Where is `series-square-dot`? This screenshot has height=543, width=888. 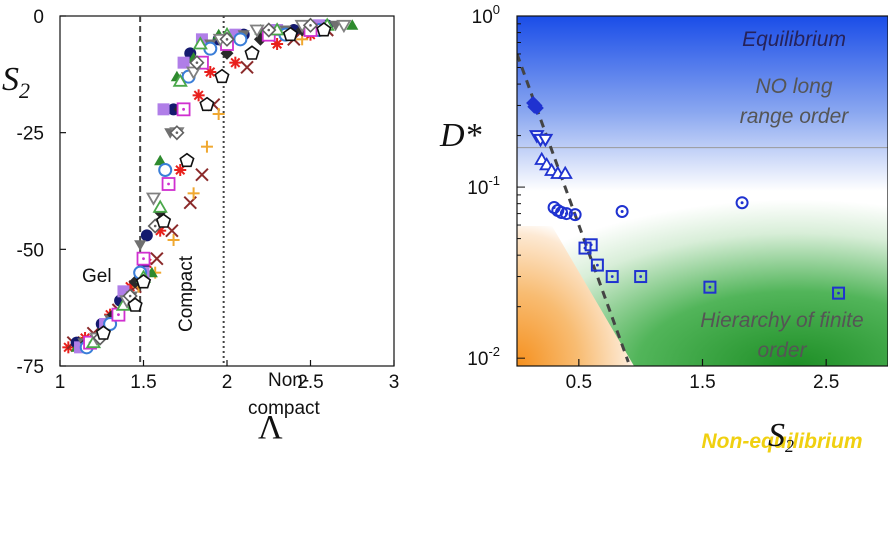
series-square-dot is located at coordinates (712, 269).